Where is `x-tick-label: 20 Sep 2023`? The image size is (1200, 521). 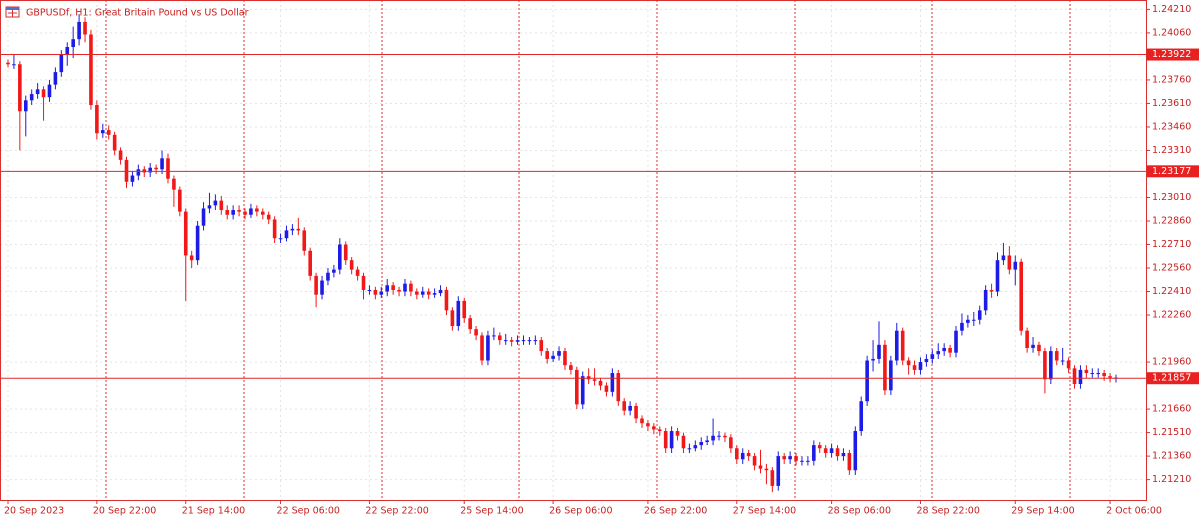 x-tick-label: 20 Sep 2023 is located at coordinates (34, 511).